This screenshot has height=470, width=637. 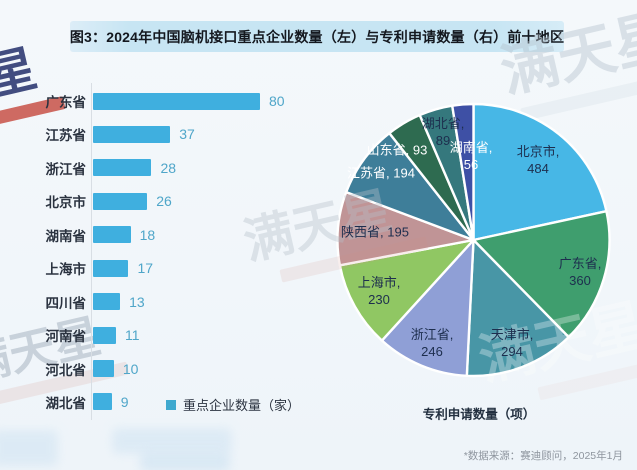 What do you see at coordinates (178, 168) in the screenshot?
I see `bar-row: 浙江省 28` at bounding box center [178, 168].